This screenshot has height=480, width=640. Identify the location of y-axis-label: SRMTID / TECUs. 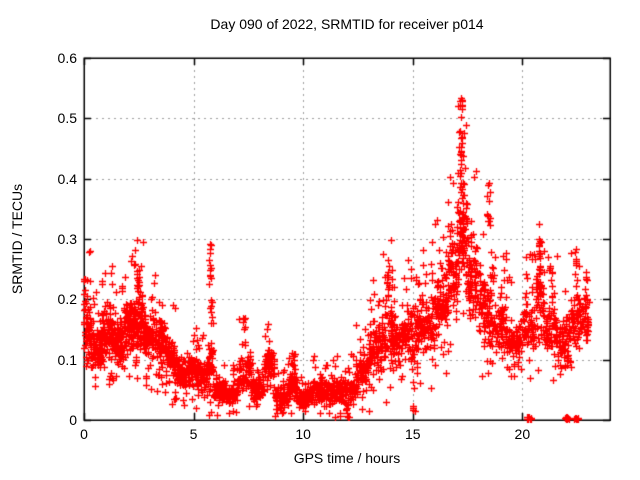
(17, 239).